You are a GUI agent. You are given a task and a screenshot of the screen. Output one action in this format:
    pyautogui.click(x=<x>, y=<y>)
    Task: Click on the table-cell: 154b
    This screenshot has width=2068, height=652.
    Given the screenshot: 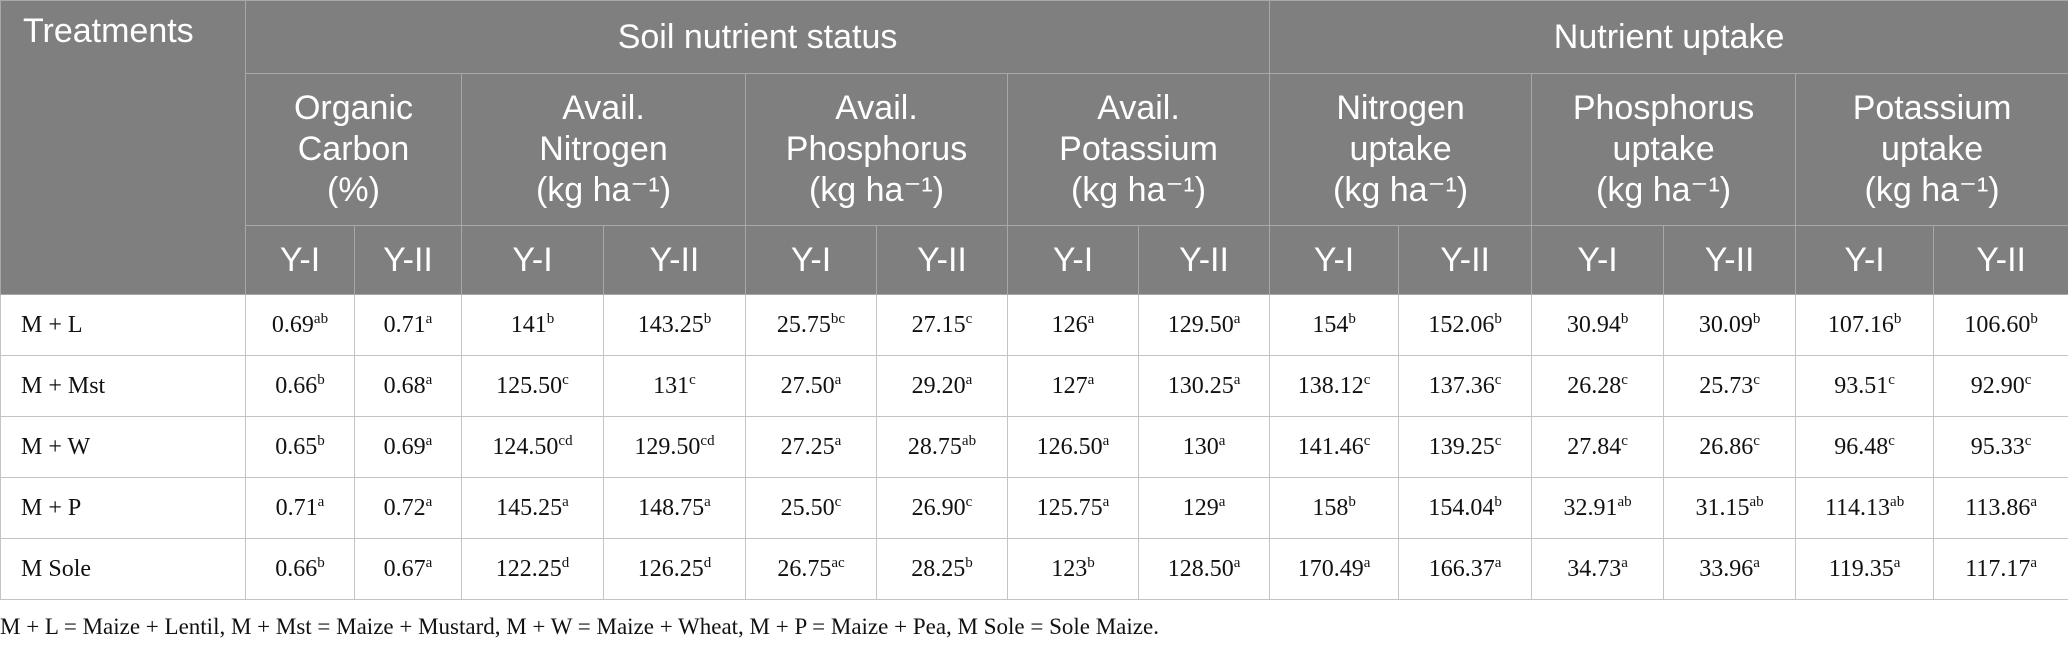 What is the action you would take?
    pyautogui.click(x=1334, y=325)
    